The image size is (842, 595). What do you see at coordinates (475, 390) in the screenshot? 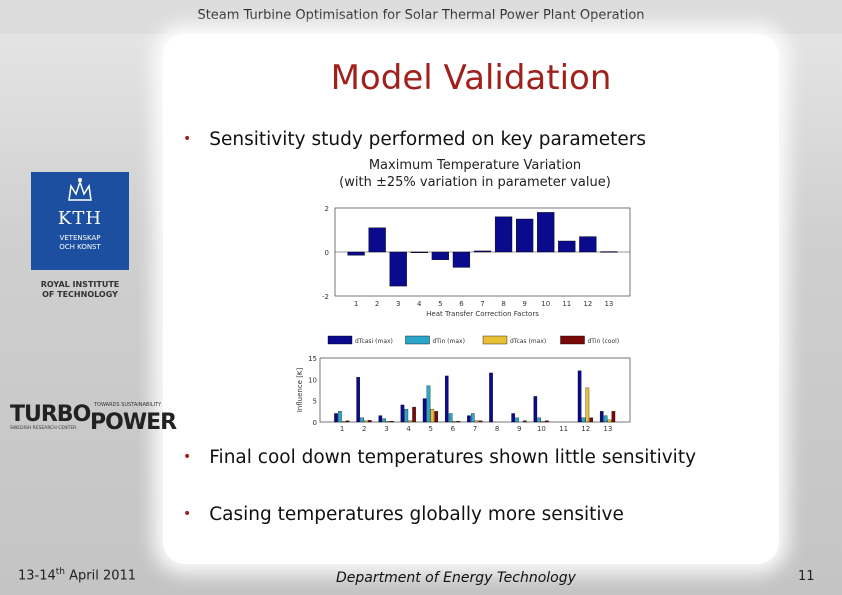
I see `plot-frame` at bounding box center [475, 390].